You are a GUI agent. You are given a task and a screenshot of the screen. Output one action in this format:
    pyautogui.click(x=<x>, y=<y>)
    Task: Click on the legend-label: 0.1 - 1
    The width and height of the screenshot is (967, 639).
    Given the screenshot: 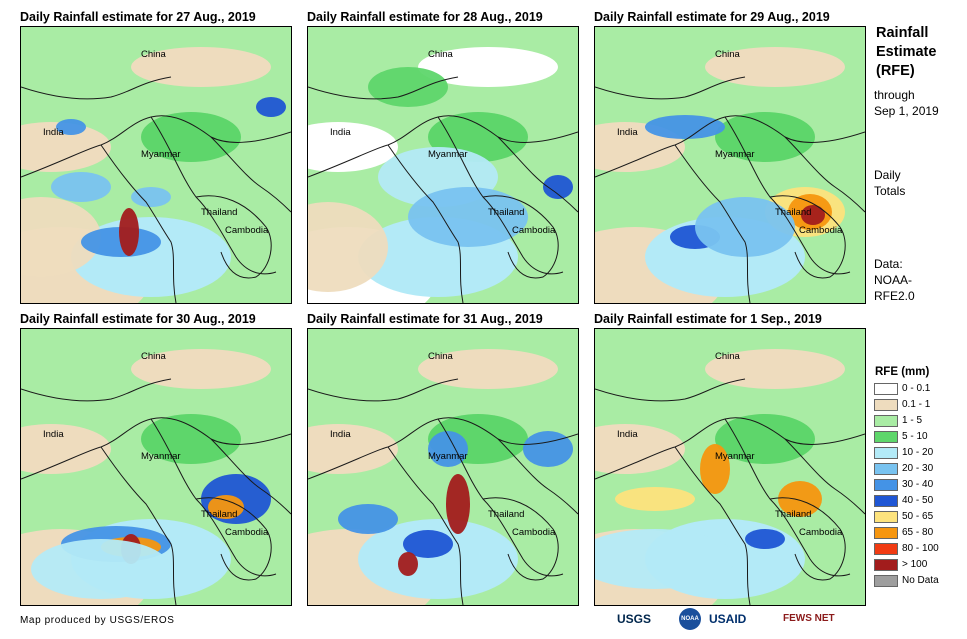 What is the action you would take?
    pyautogui.click(x=916, y=404)
    